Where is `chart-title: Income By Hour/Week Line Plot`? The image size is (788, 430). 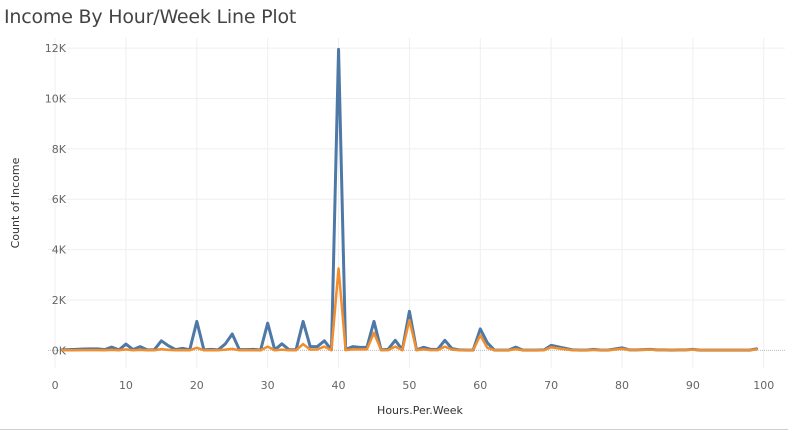 chart-title: Income By Hour/Week Line Plot is located at coordinates (150, 17).